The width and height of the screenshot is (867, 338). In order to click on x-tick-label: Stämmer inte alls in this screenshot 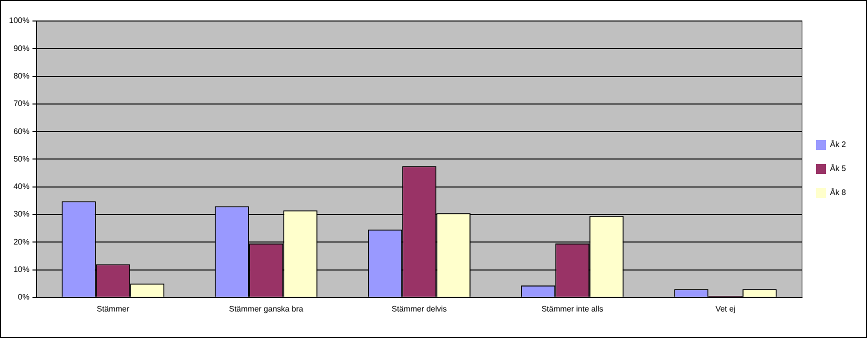, I will do `click(572, 309)`.